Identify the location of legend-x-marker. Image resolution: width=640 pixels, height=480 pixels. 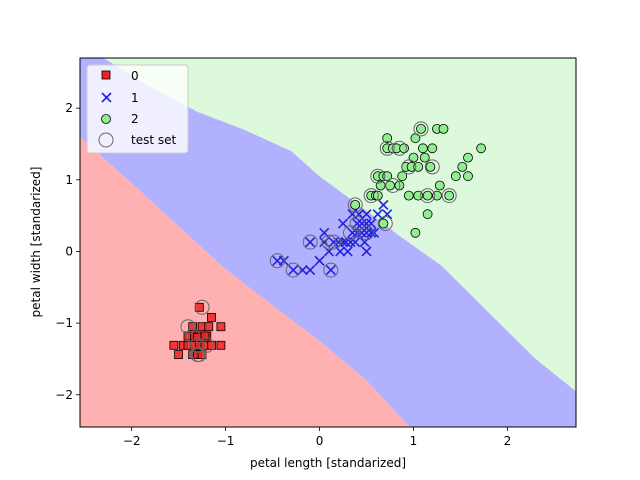
(106, 97).